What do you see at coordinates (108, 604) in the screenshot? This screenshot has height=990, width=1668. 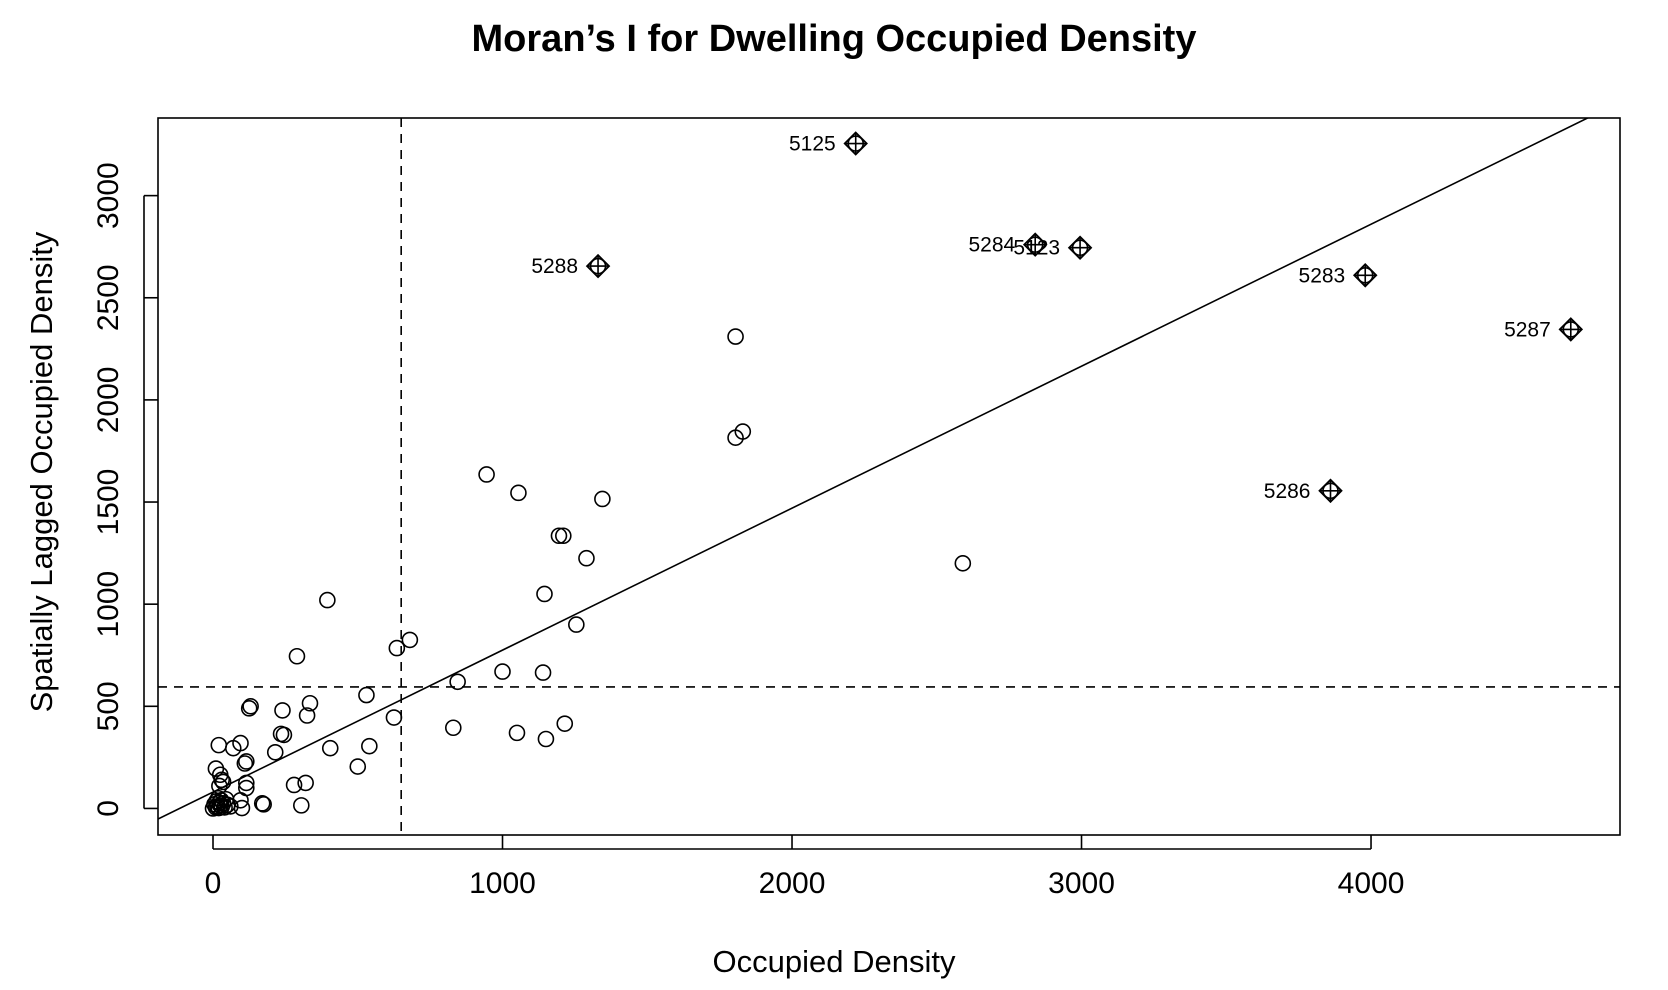 I see `y-tick-label: 1000` at bounding box center [108, 604].